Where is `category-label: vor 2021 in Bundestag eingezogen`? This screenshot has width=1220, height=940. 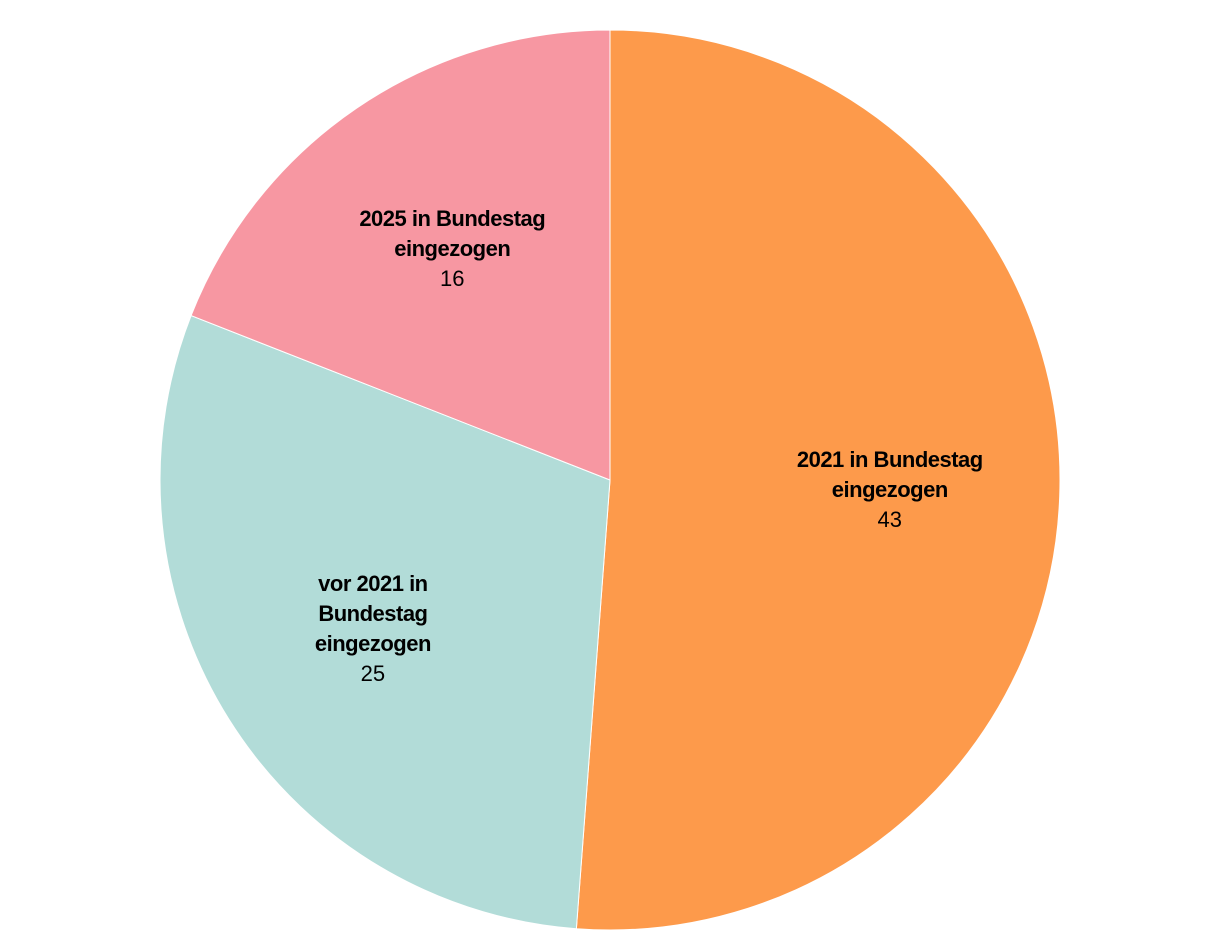
category-label: vor 2021 in Bundestag eingezogen is located at coordinates (373, 613).